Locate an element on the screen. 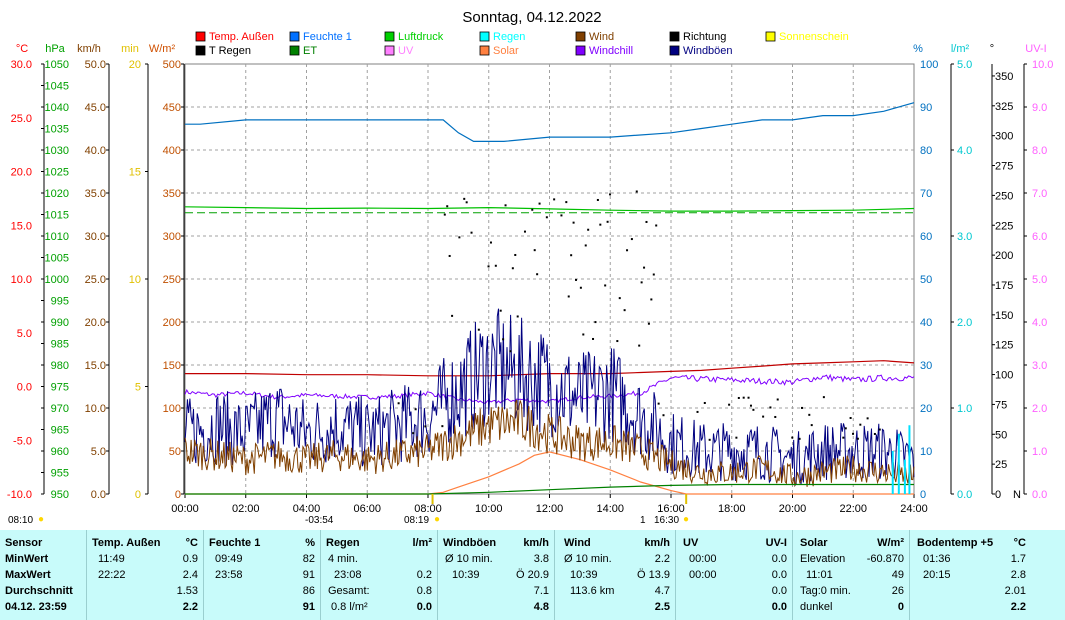 The image size is (1065, 620). solar-r2-val: 49 is located at coordinates (897, 575).